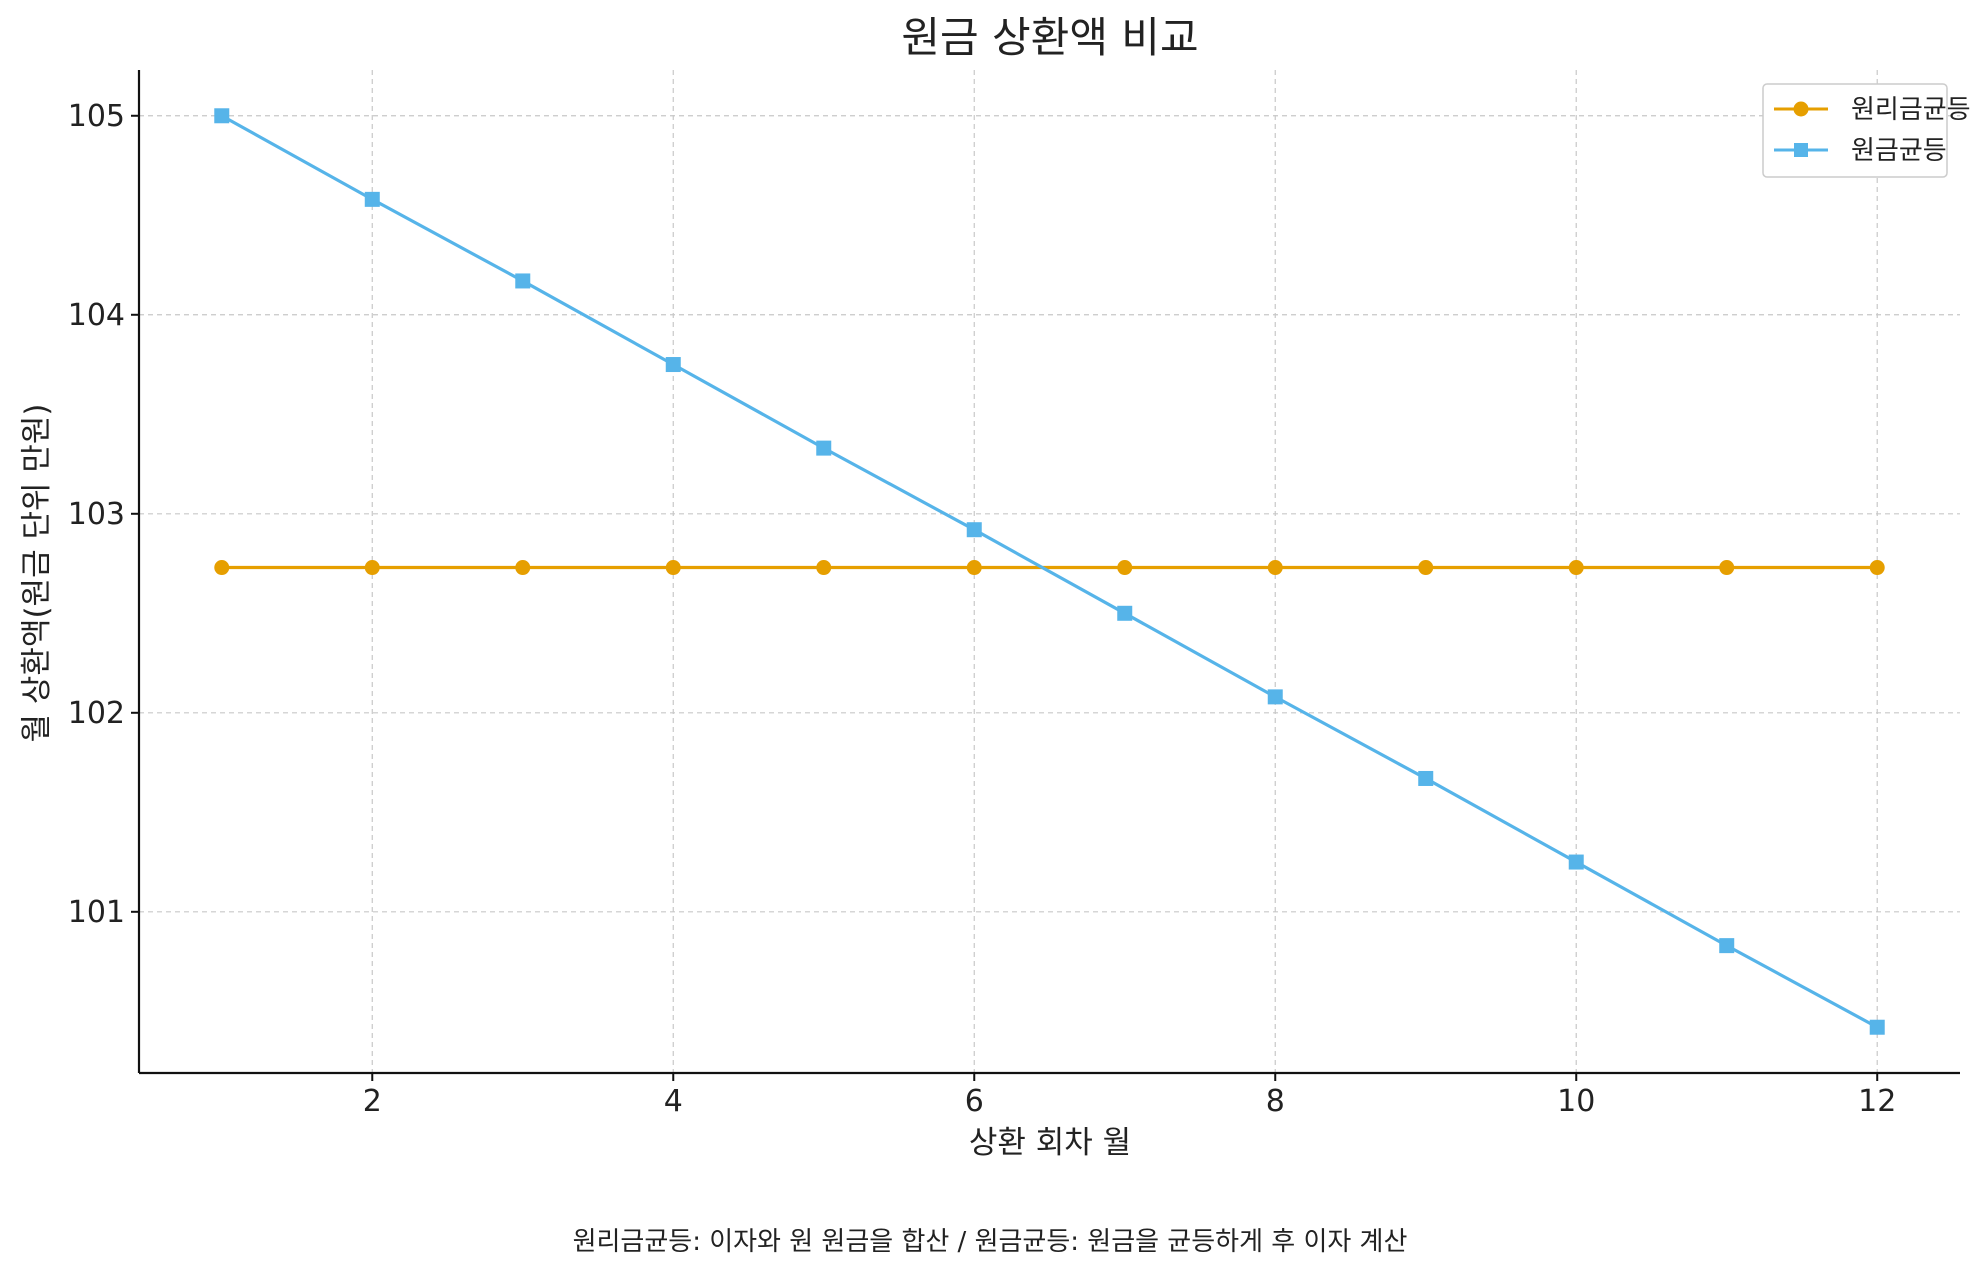 The width and height of the screenshot is (1979, 1276). I want to click on point-원리금균등-2, so click(372, 568).